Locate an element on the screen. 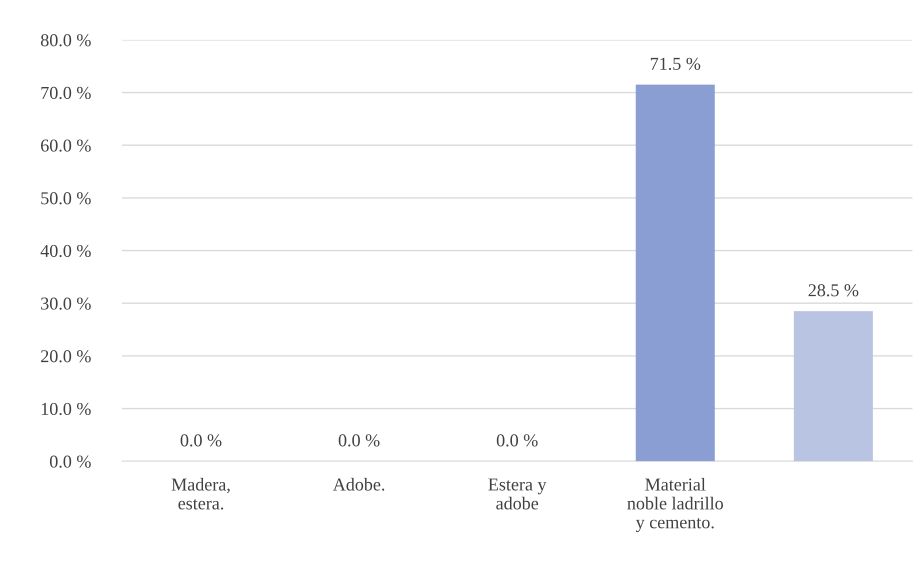 The image size is (917, 578). y-tick-label: 50.0 % is located at coordinates (66, 198).